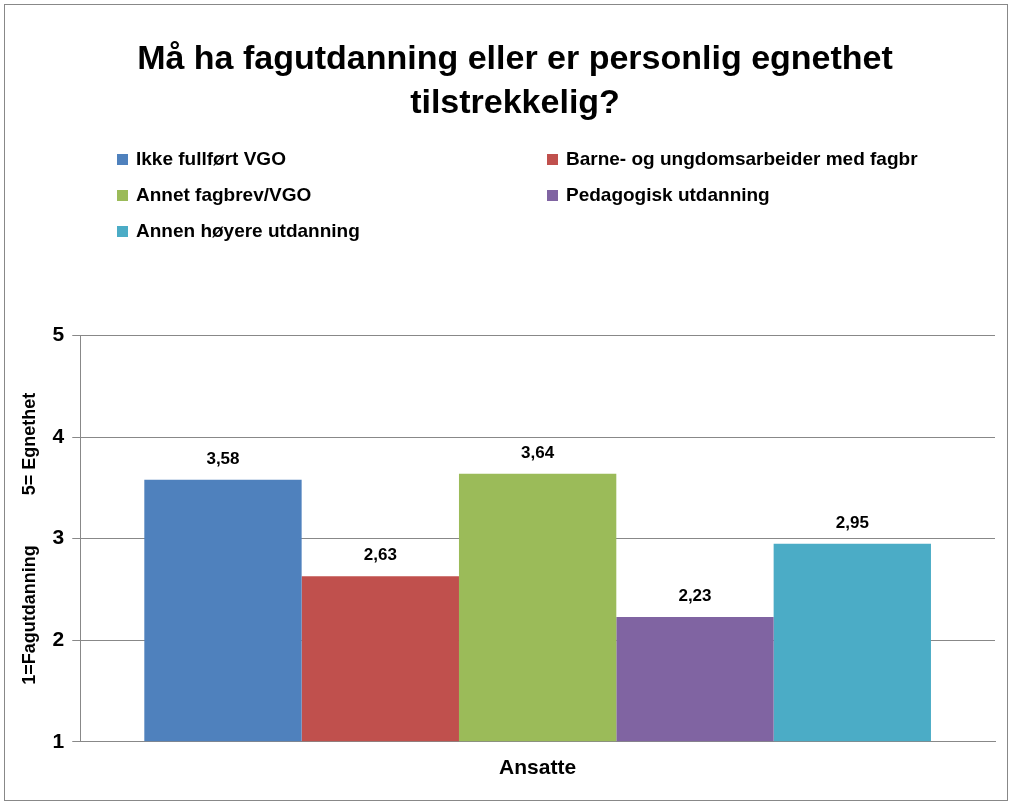  Describe the element at coordinates (58, 537) in the screenshot. I see `y-tick-label: 3` at that location.